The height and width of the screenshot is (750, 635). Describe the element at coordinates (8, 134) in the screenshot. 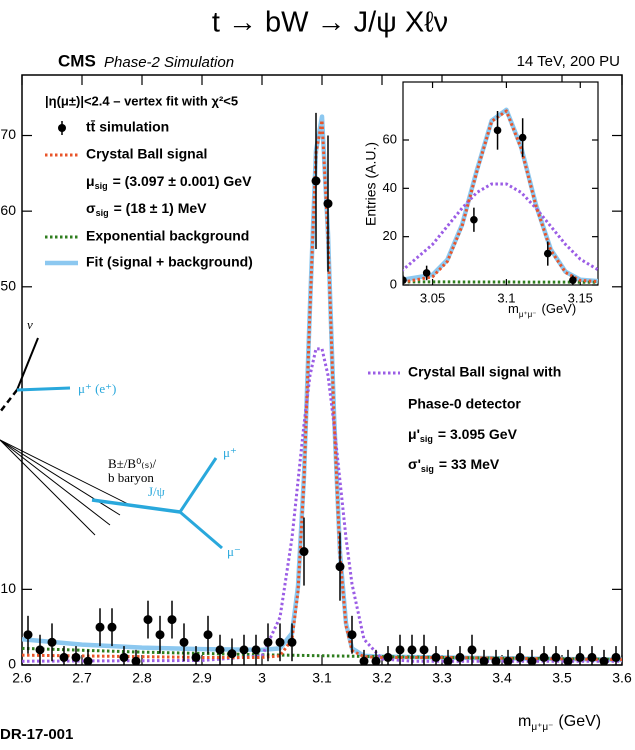

I see `y-tick-label: 70` at that location.